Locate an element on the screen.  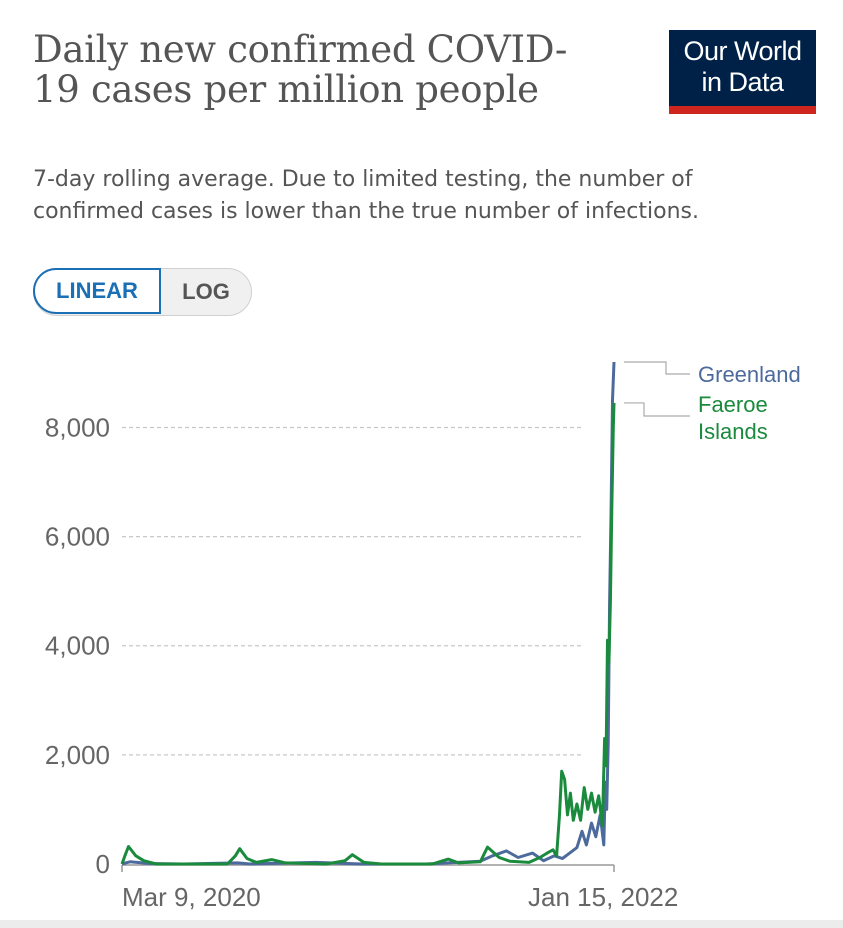
legend-faeroe-islands: Faeroe Islands is located at coordinates (733, 418).